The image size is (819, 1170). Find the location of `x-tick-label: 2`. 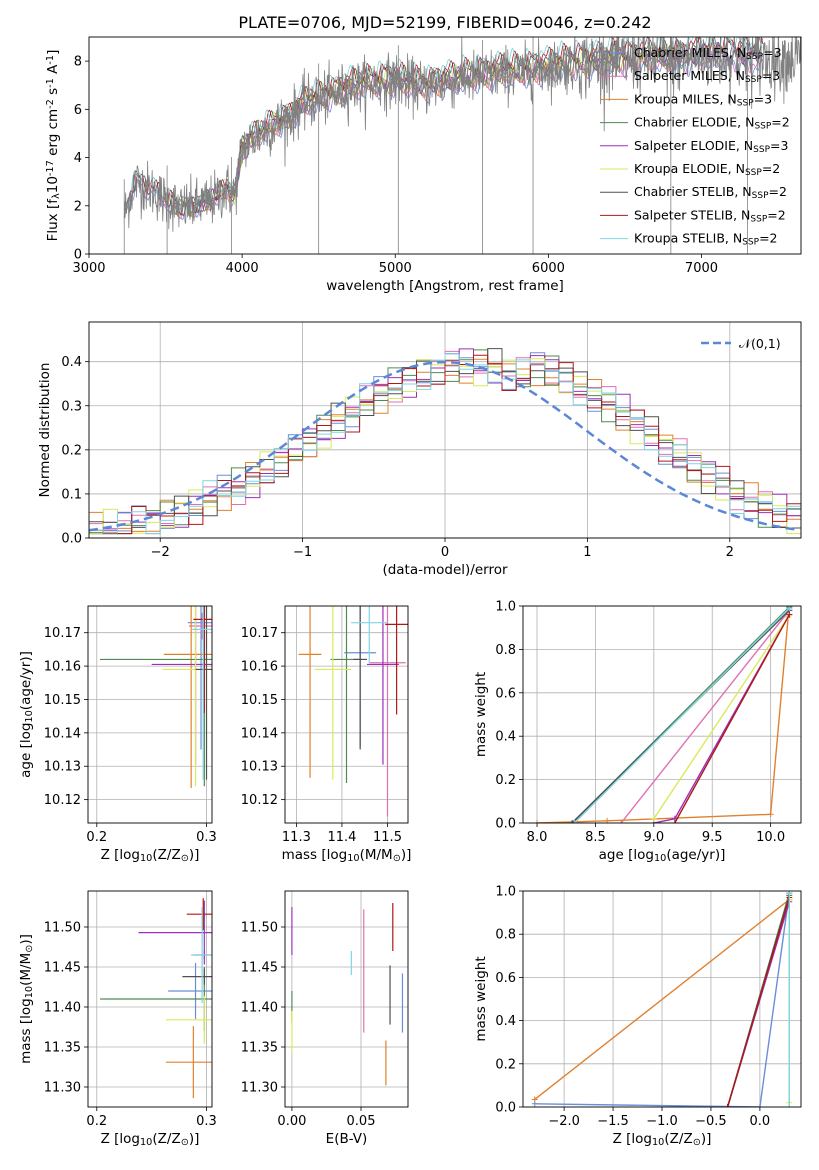

x-tick-label: 2 is located at coordinates (730, 552).